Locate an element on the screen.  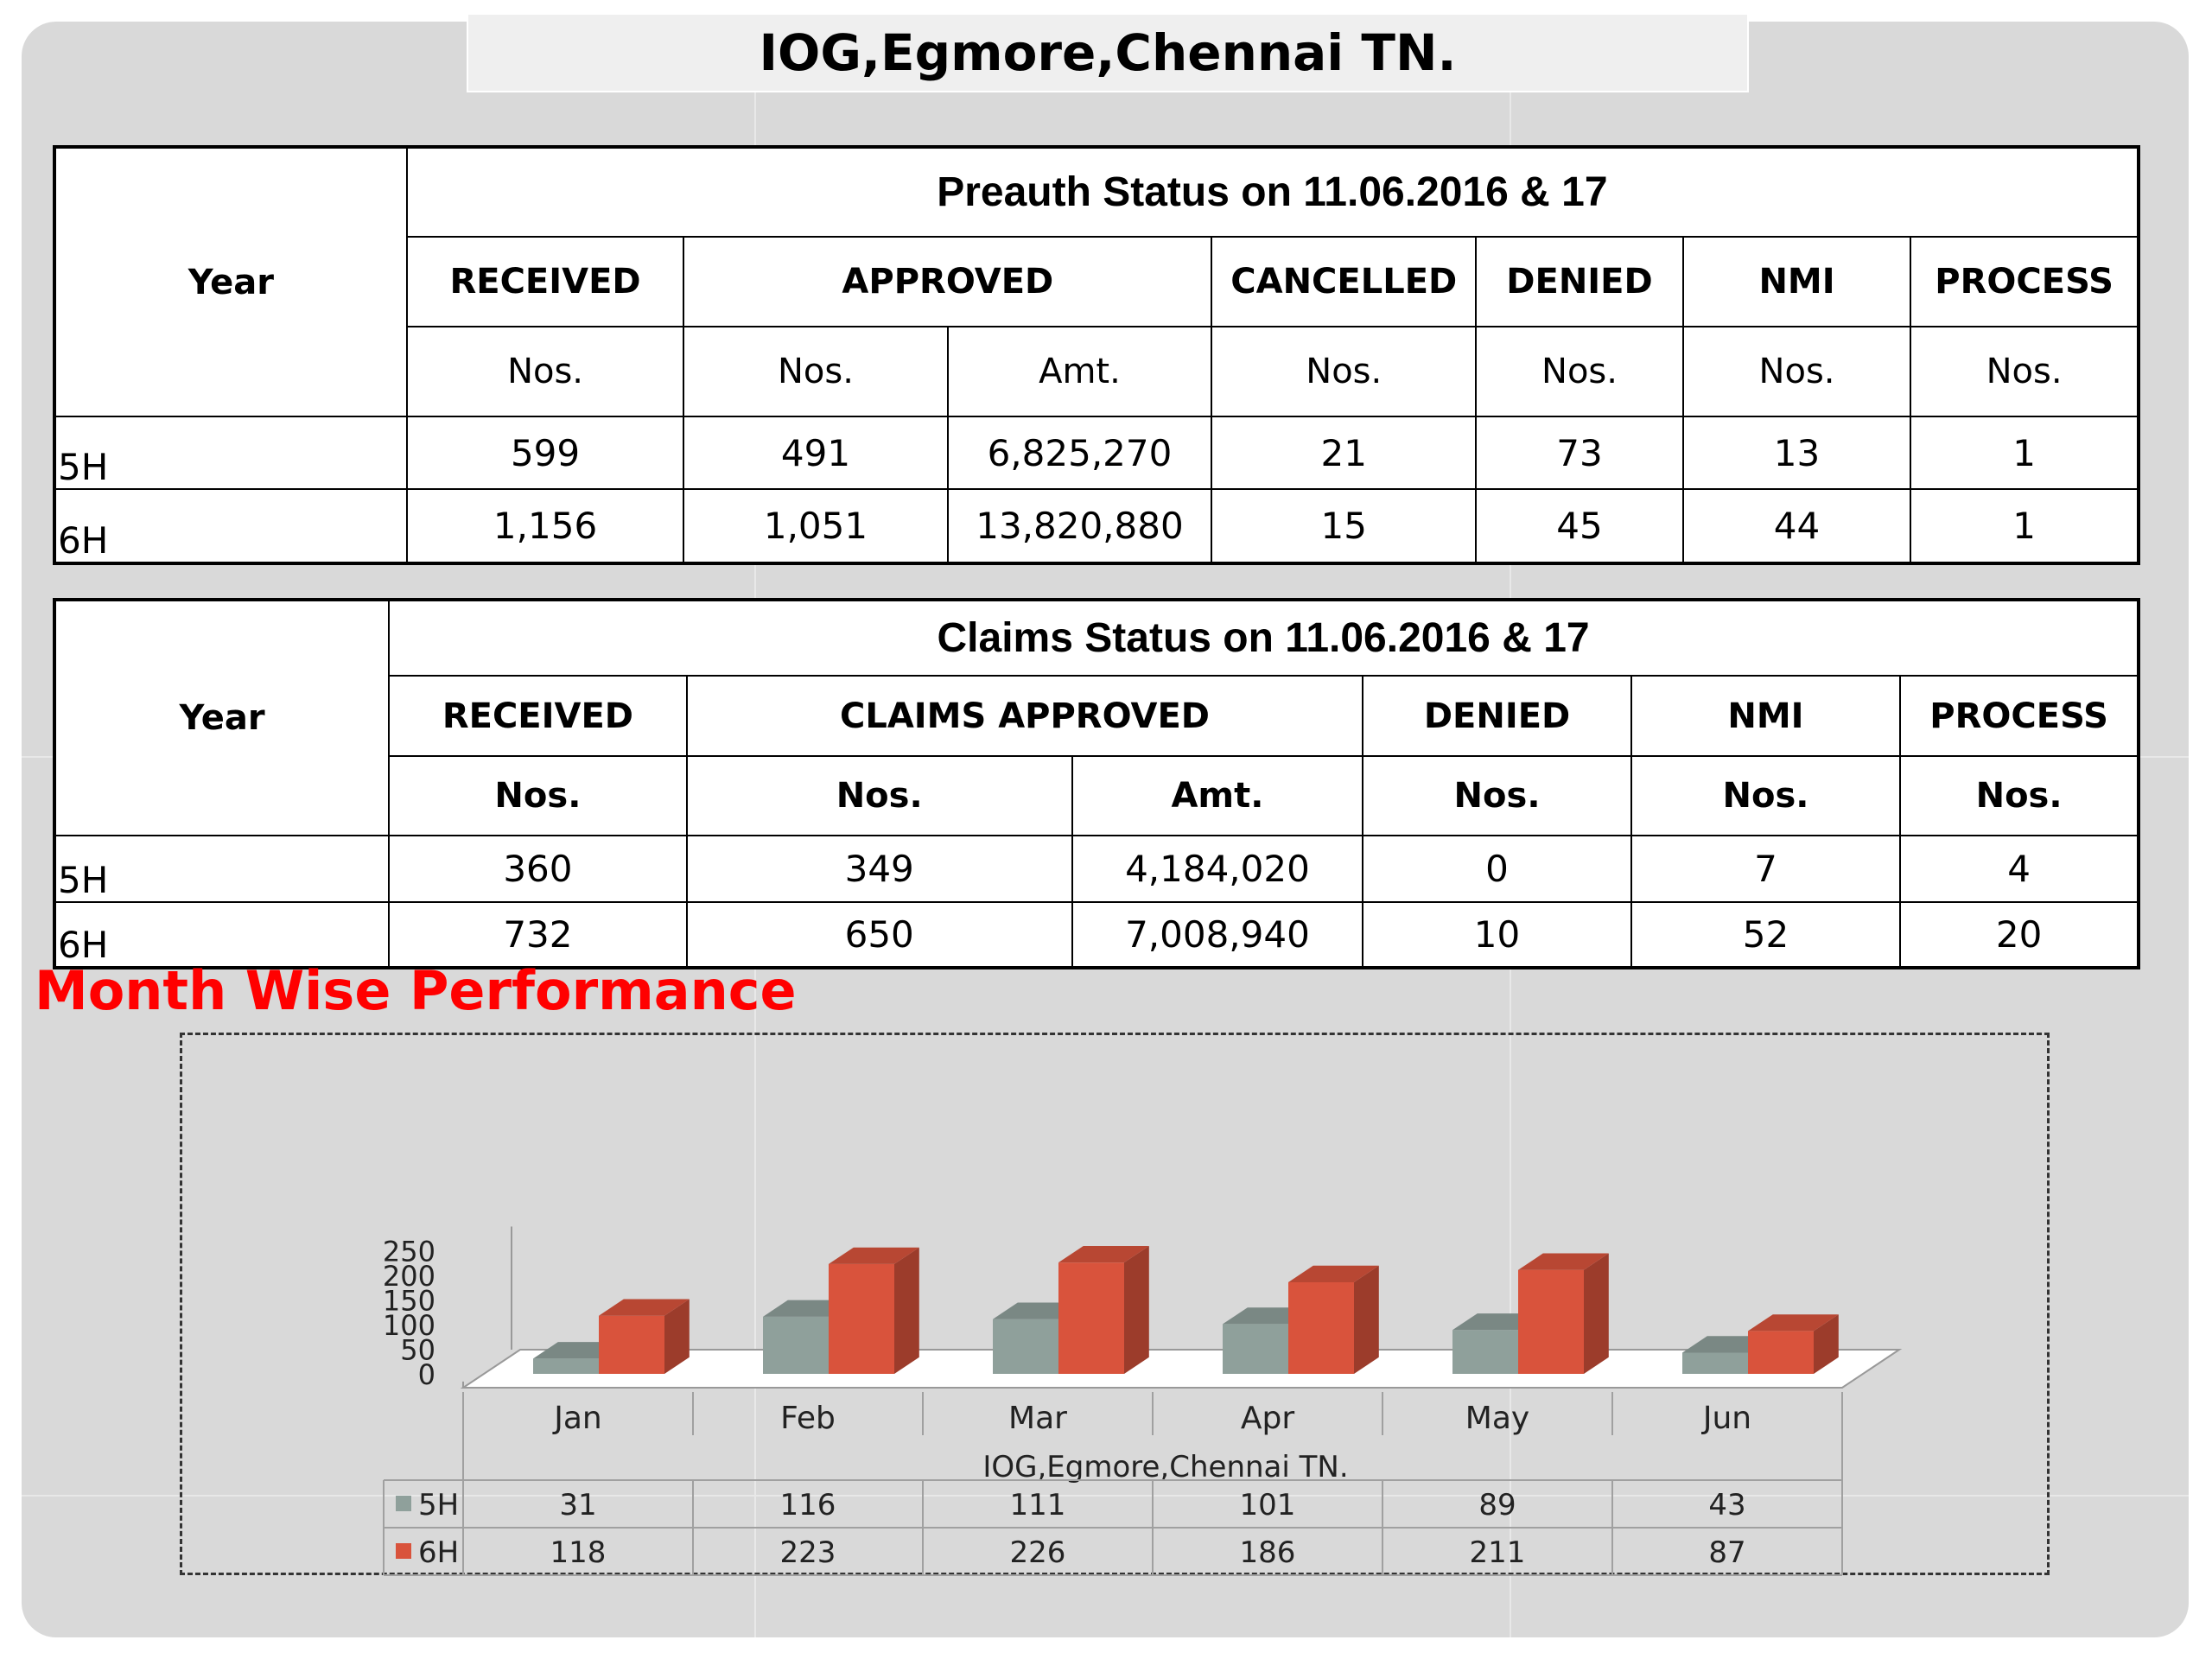
preauth-table-title: Preauth Status on 11.06.2016 & 17 is located at coordinates (1272, 192).